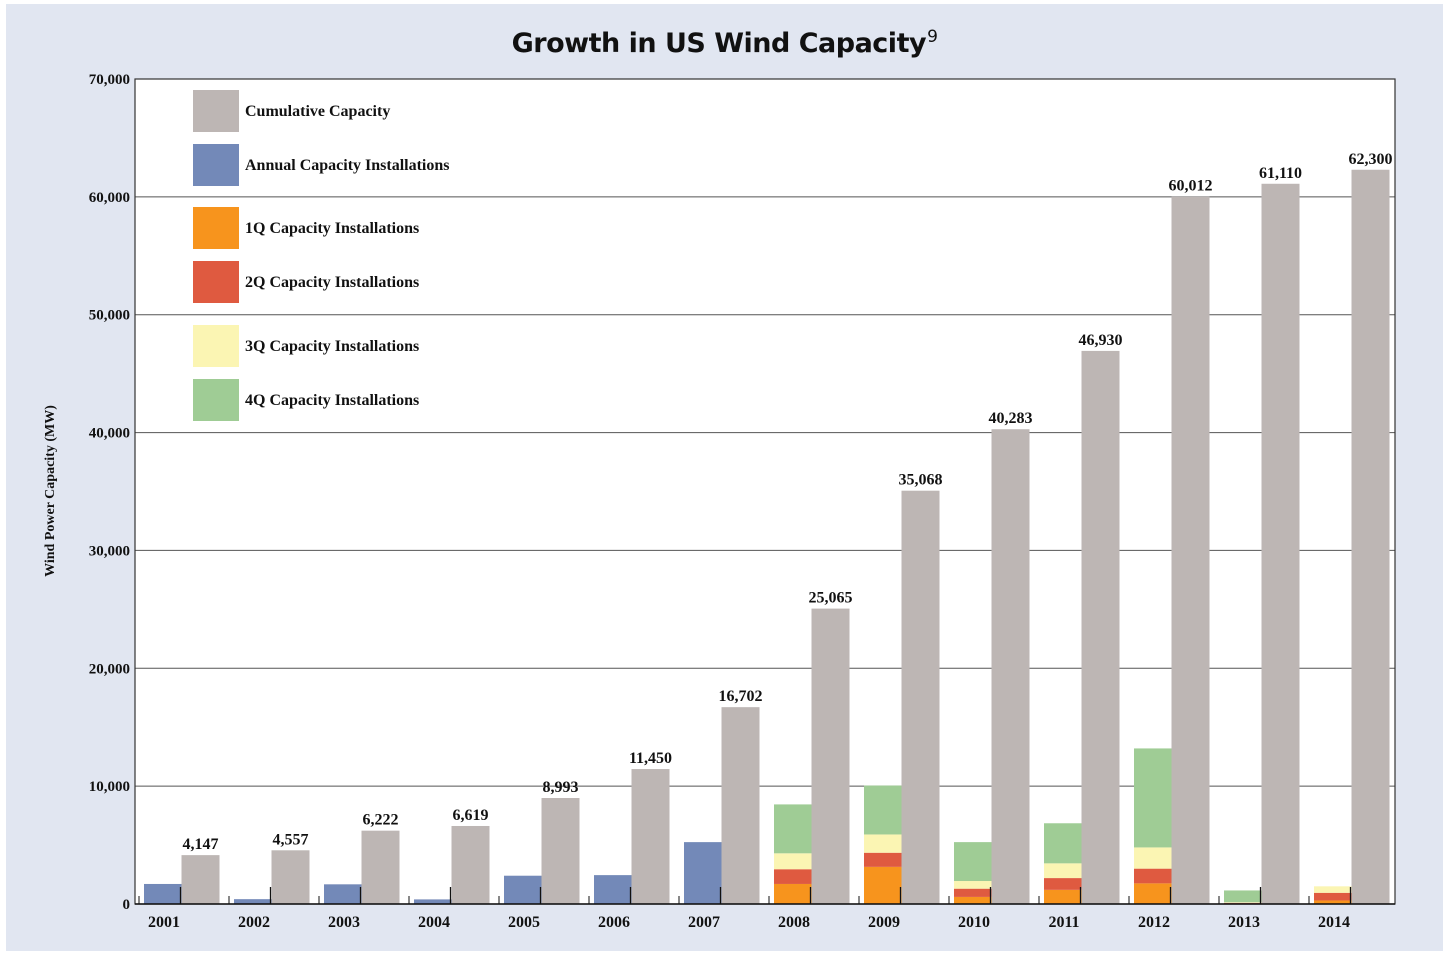 The image size is (1449, 955). What do you see at coordinates (1153, 858) in the screenshot?
I see `bar-q3-2012` at bounding box center [1153, 858].